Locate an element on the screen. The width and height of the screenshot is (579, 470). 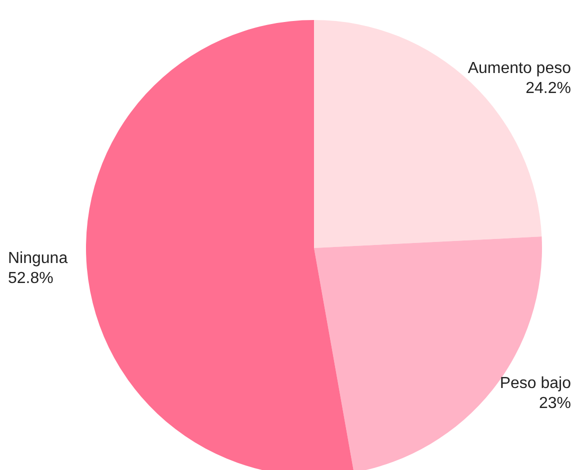
data-label: 23% is located at coordinates (554, 403).